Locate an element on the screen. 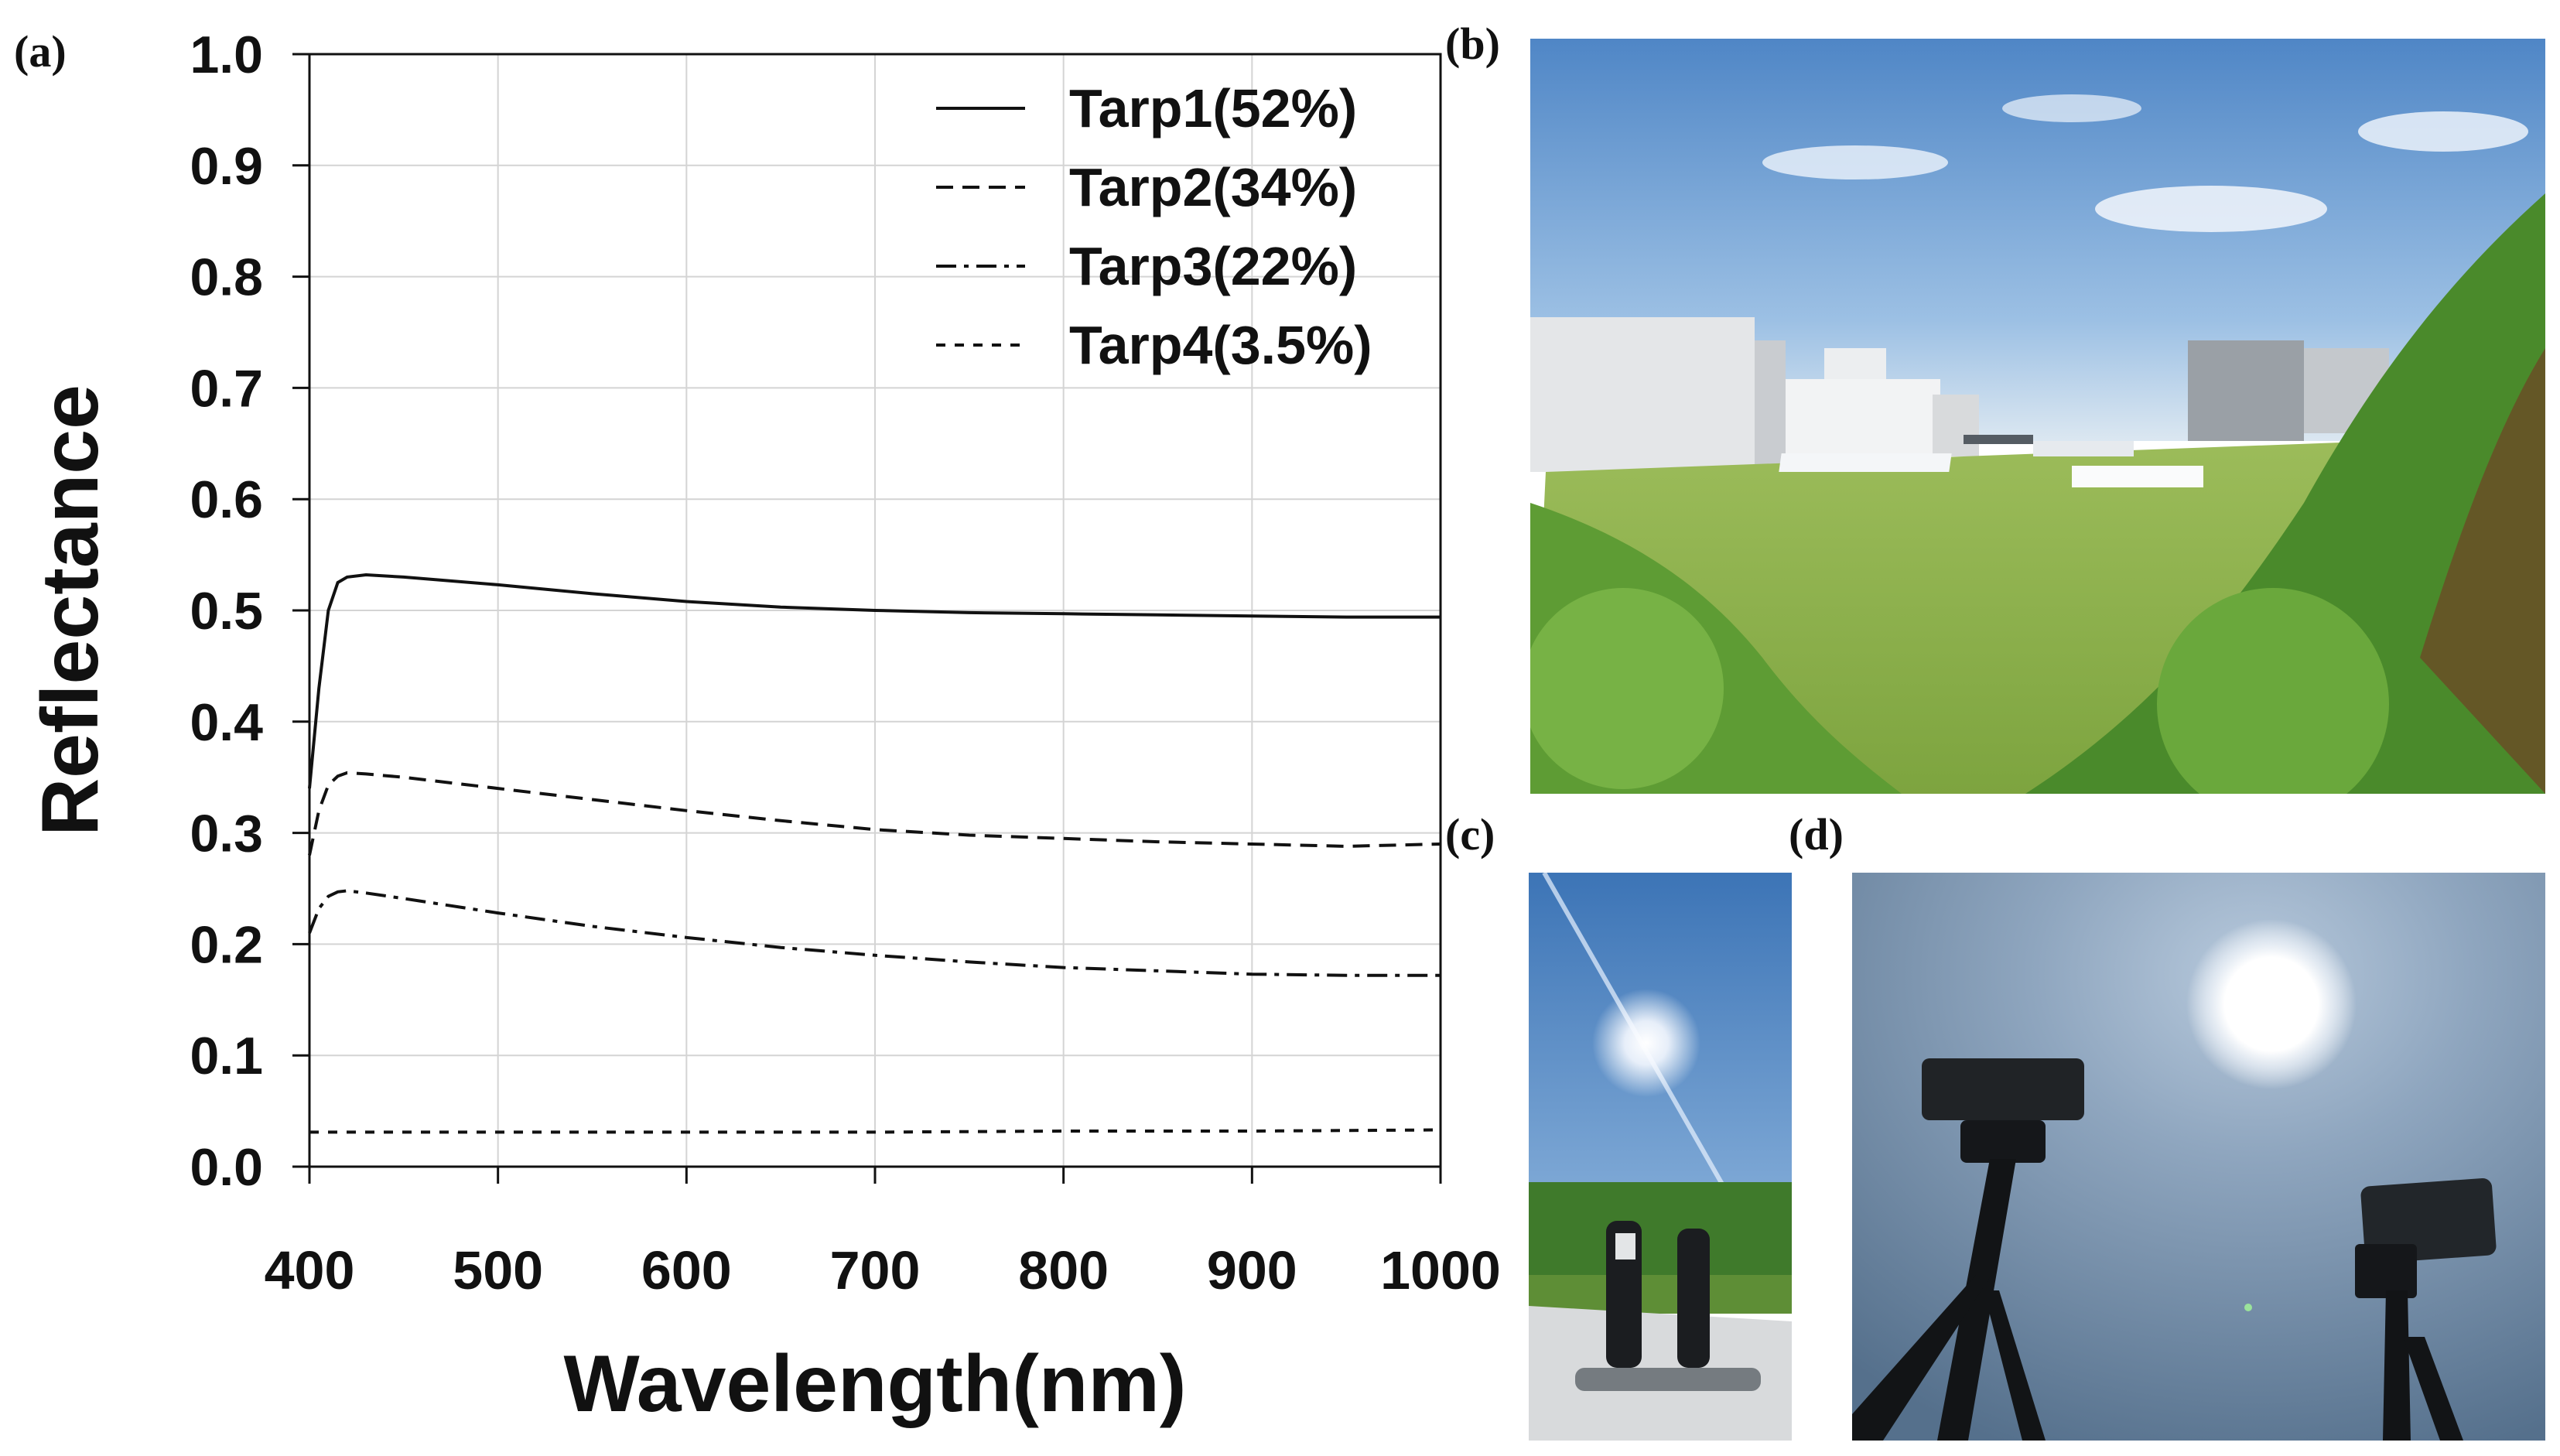 Image resolution: width=2560 pixels, height=1456 pixels. x-tick-label: 900 is located at coordinates (1252, 1270).